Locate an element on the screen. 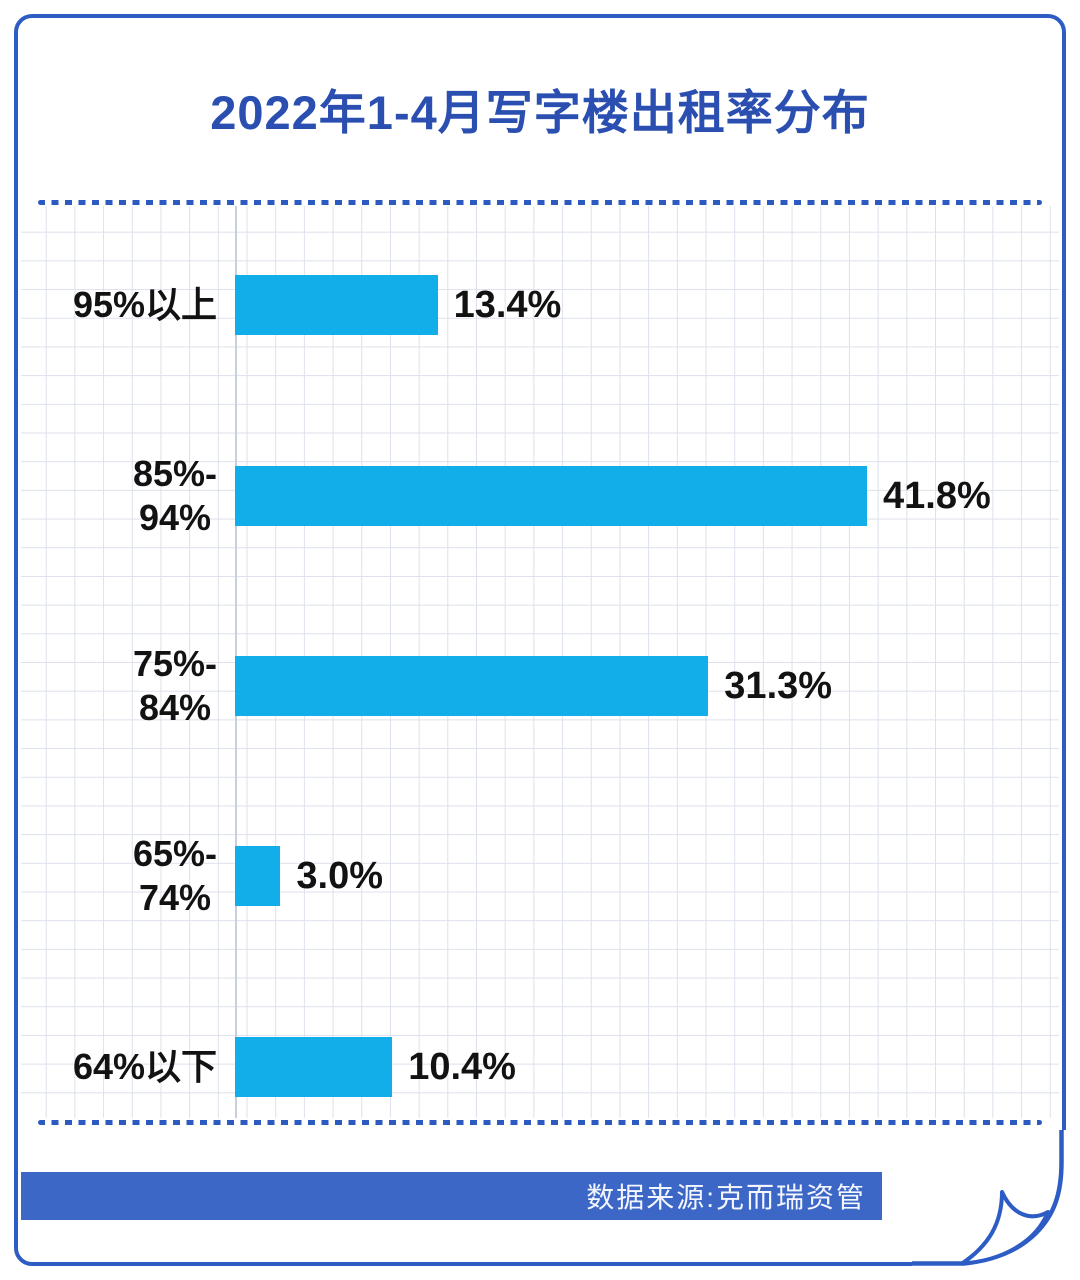  category-label-box: 65%- 74% is located at coordinates (119, 876).